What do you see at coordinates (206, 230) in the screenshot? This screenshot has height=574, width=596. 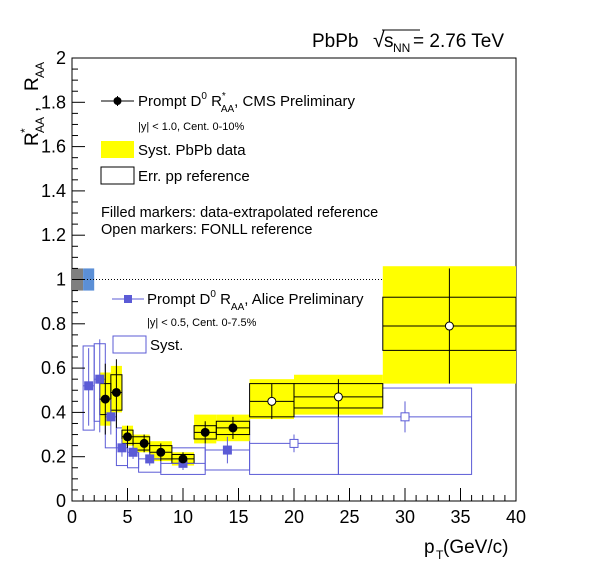 I see `open-markers-note: Open markers: FONLL reference` at bounding box center [206, 230].